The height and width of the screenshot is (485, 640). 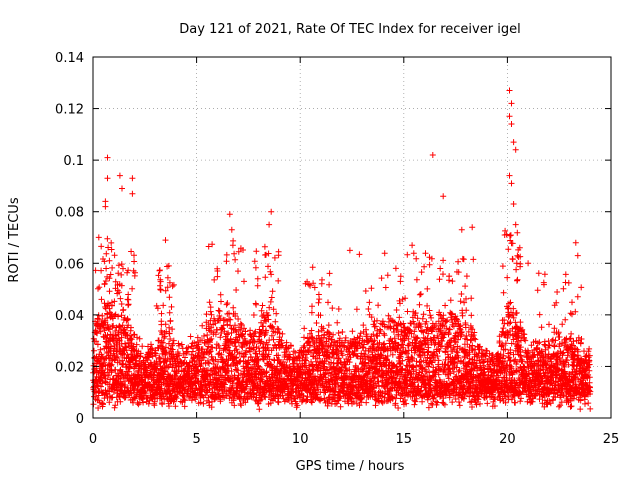 What do you see at coordinates (404, 439) in the screenshot?
I see `x-tick-label: 15` at bounding box center [404, 439].